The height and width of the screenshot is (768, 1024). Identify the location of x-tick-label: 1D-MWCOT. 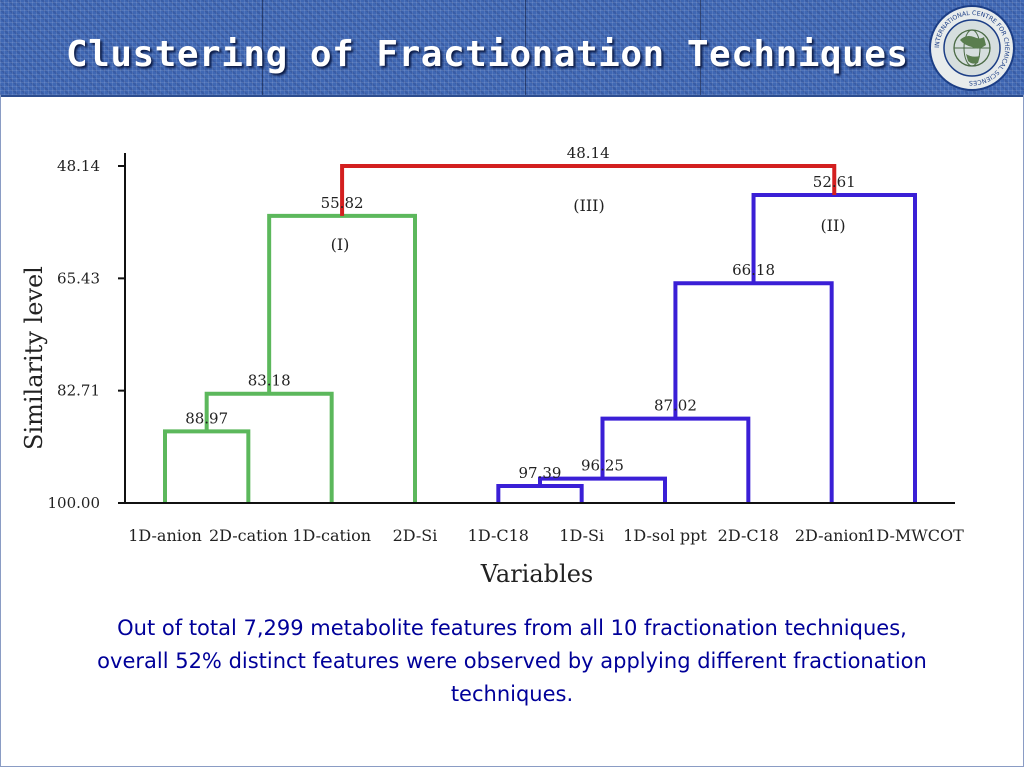
(915, 535).